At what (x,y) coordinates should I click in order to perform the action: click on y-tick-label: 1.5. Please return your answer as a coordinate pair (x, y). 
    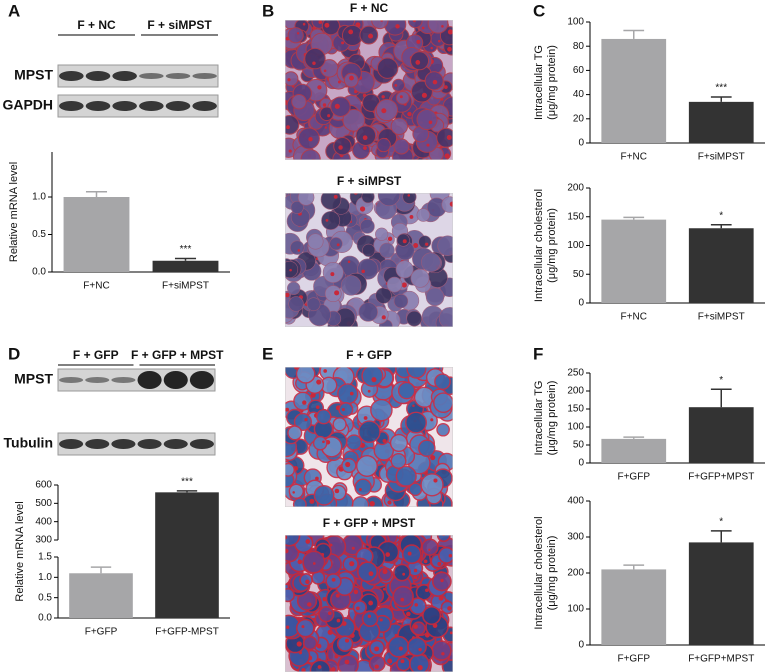
    Looking at the image, I should click on (45, 557).